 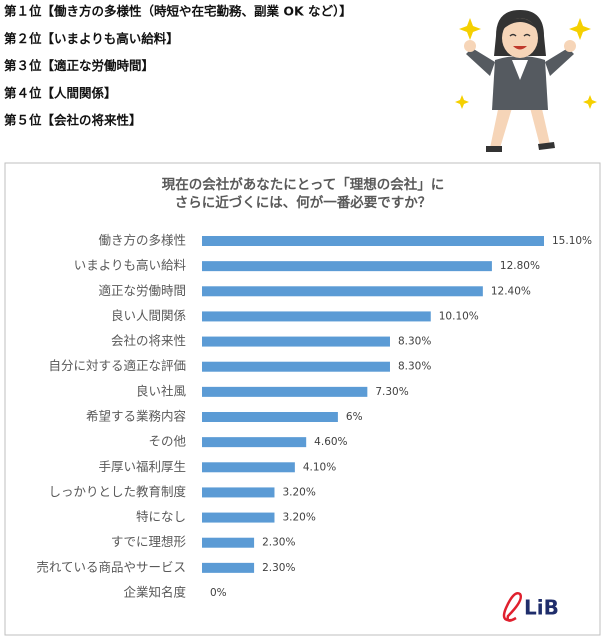 What do you see at coordinates (459, 316) in the screenshot?
I see `value-label: 10.10%` at bounding box center [459, 316].